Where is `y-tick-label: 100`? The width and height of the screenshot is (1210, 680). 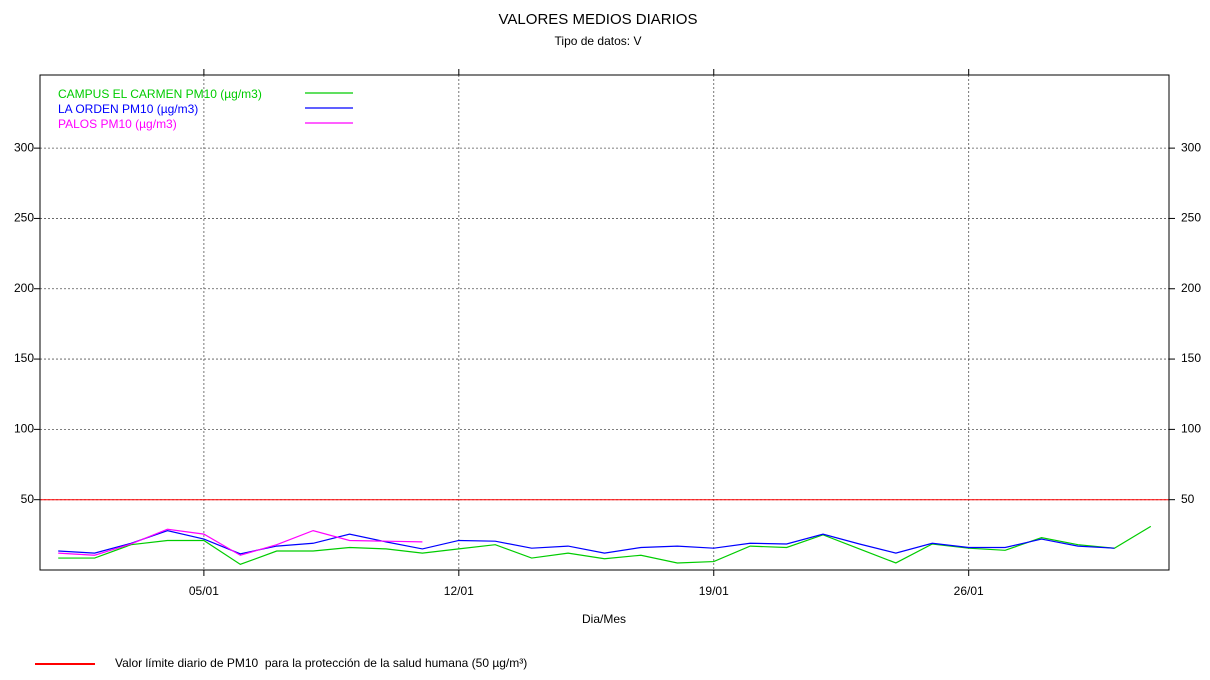
y-tick-label: 100 is located at coordinates (24, 429).